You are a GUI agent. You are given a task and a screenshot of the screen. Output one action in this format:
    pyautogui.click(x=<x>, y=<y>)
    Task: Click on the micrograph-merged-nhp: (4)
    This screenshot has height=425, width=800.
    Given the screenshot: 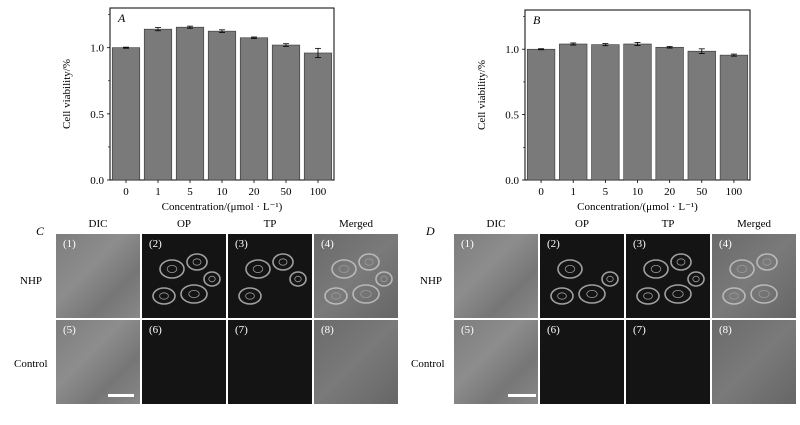 What is the action you would take?
    pyautogui.click(x=754, y=276)
    